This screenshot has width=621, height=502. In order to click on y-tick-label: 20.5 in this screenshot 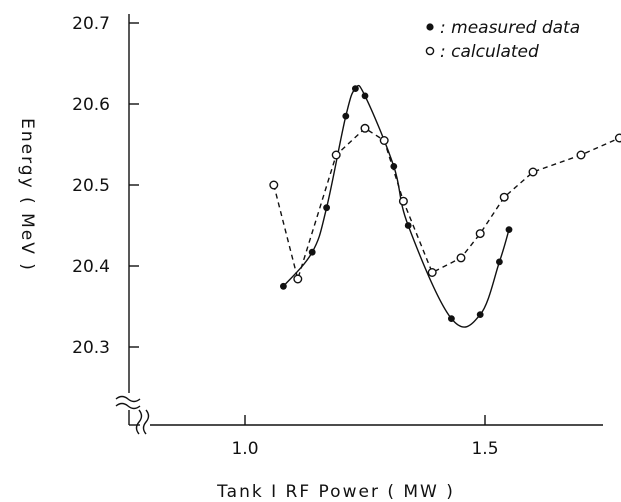, I will do `click(91, 186)`.